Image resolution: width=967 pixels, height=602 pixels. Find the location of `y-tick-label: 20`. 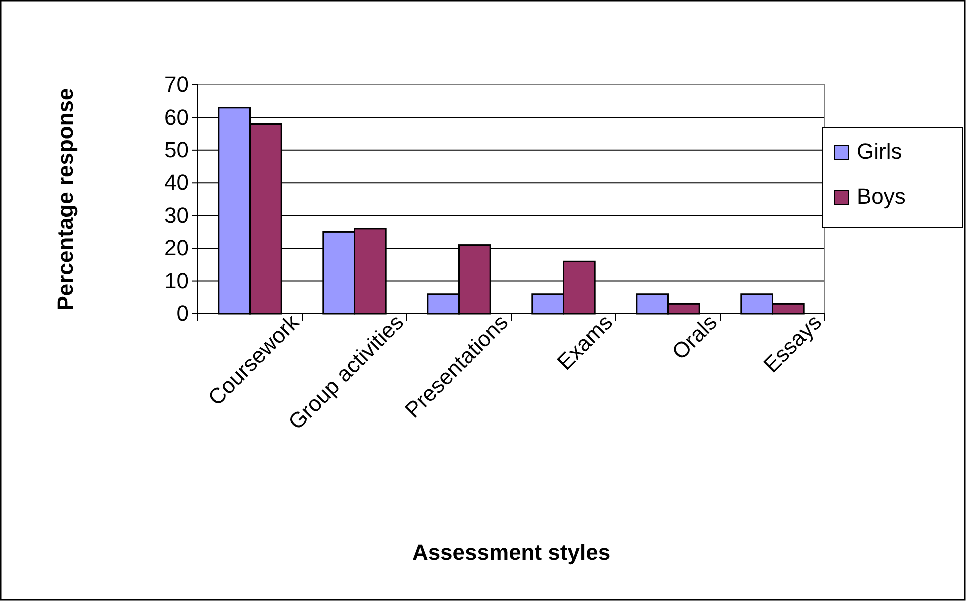

y-tick-label: 20 is located at coordinates (176, 248).